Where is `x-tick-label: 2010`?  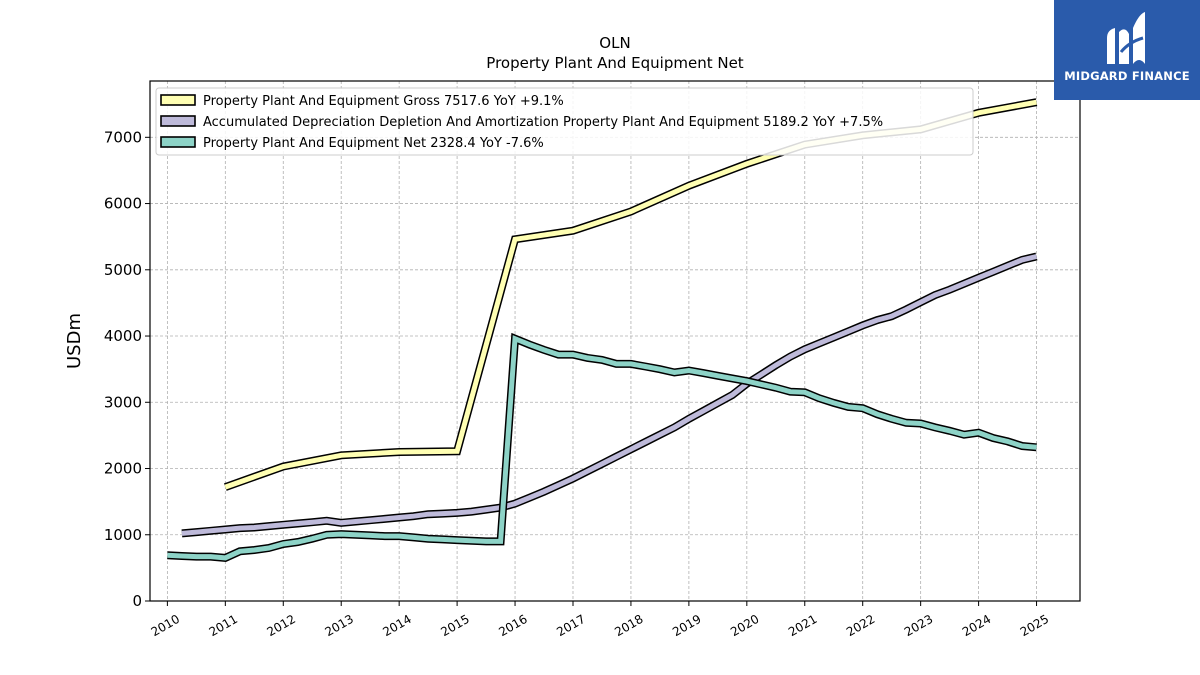 x-tick-label: 2010 is located at coordinates (165, 625).